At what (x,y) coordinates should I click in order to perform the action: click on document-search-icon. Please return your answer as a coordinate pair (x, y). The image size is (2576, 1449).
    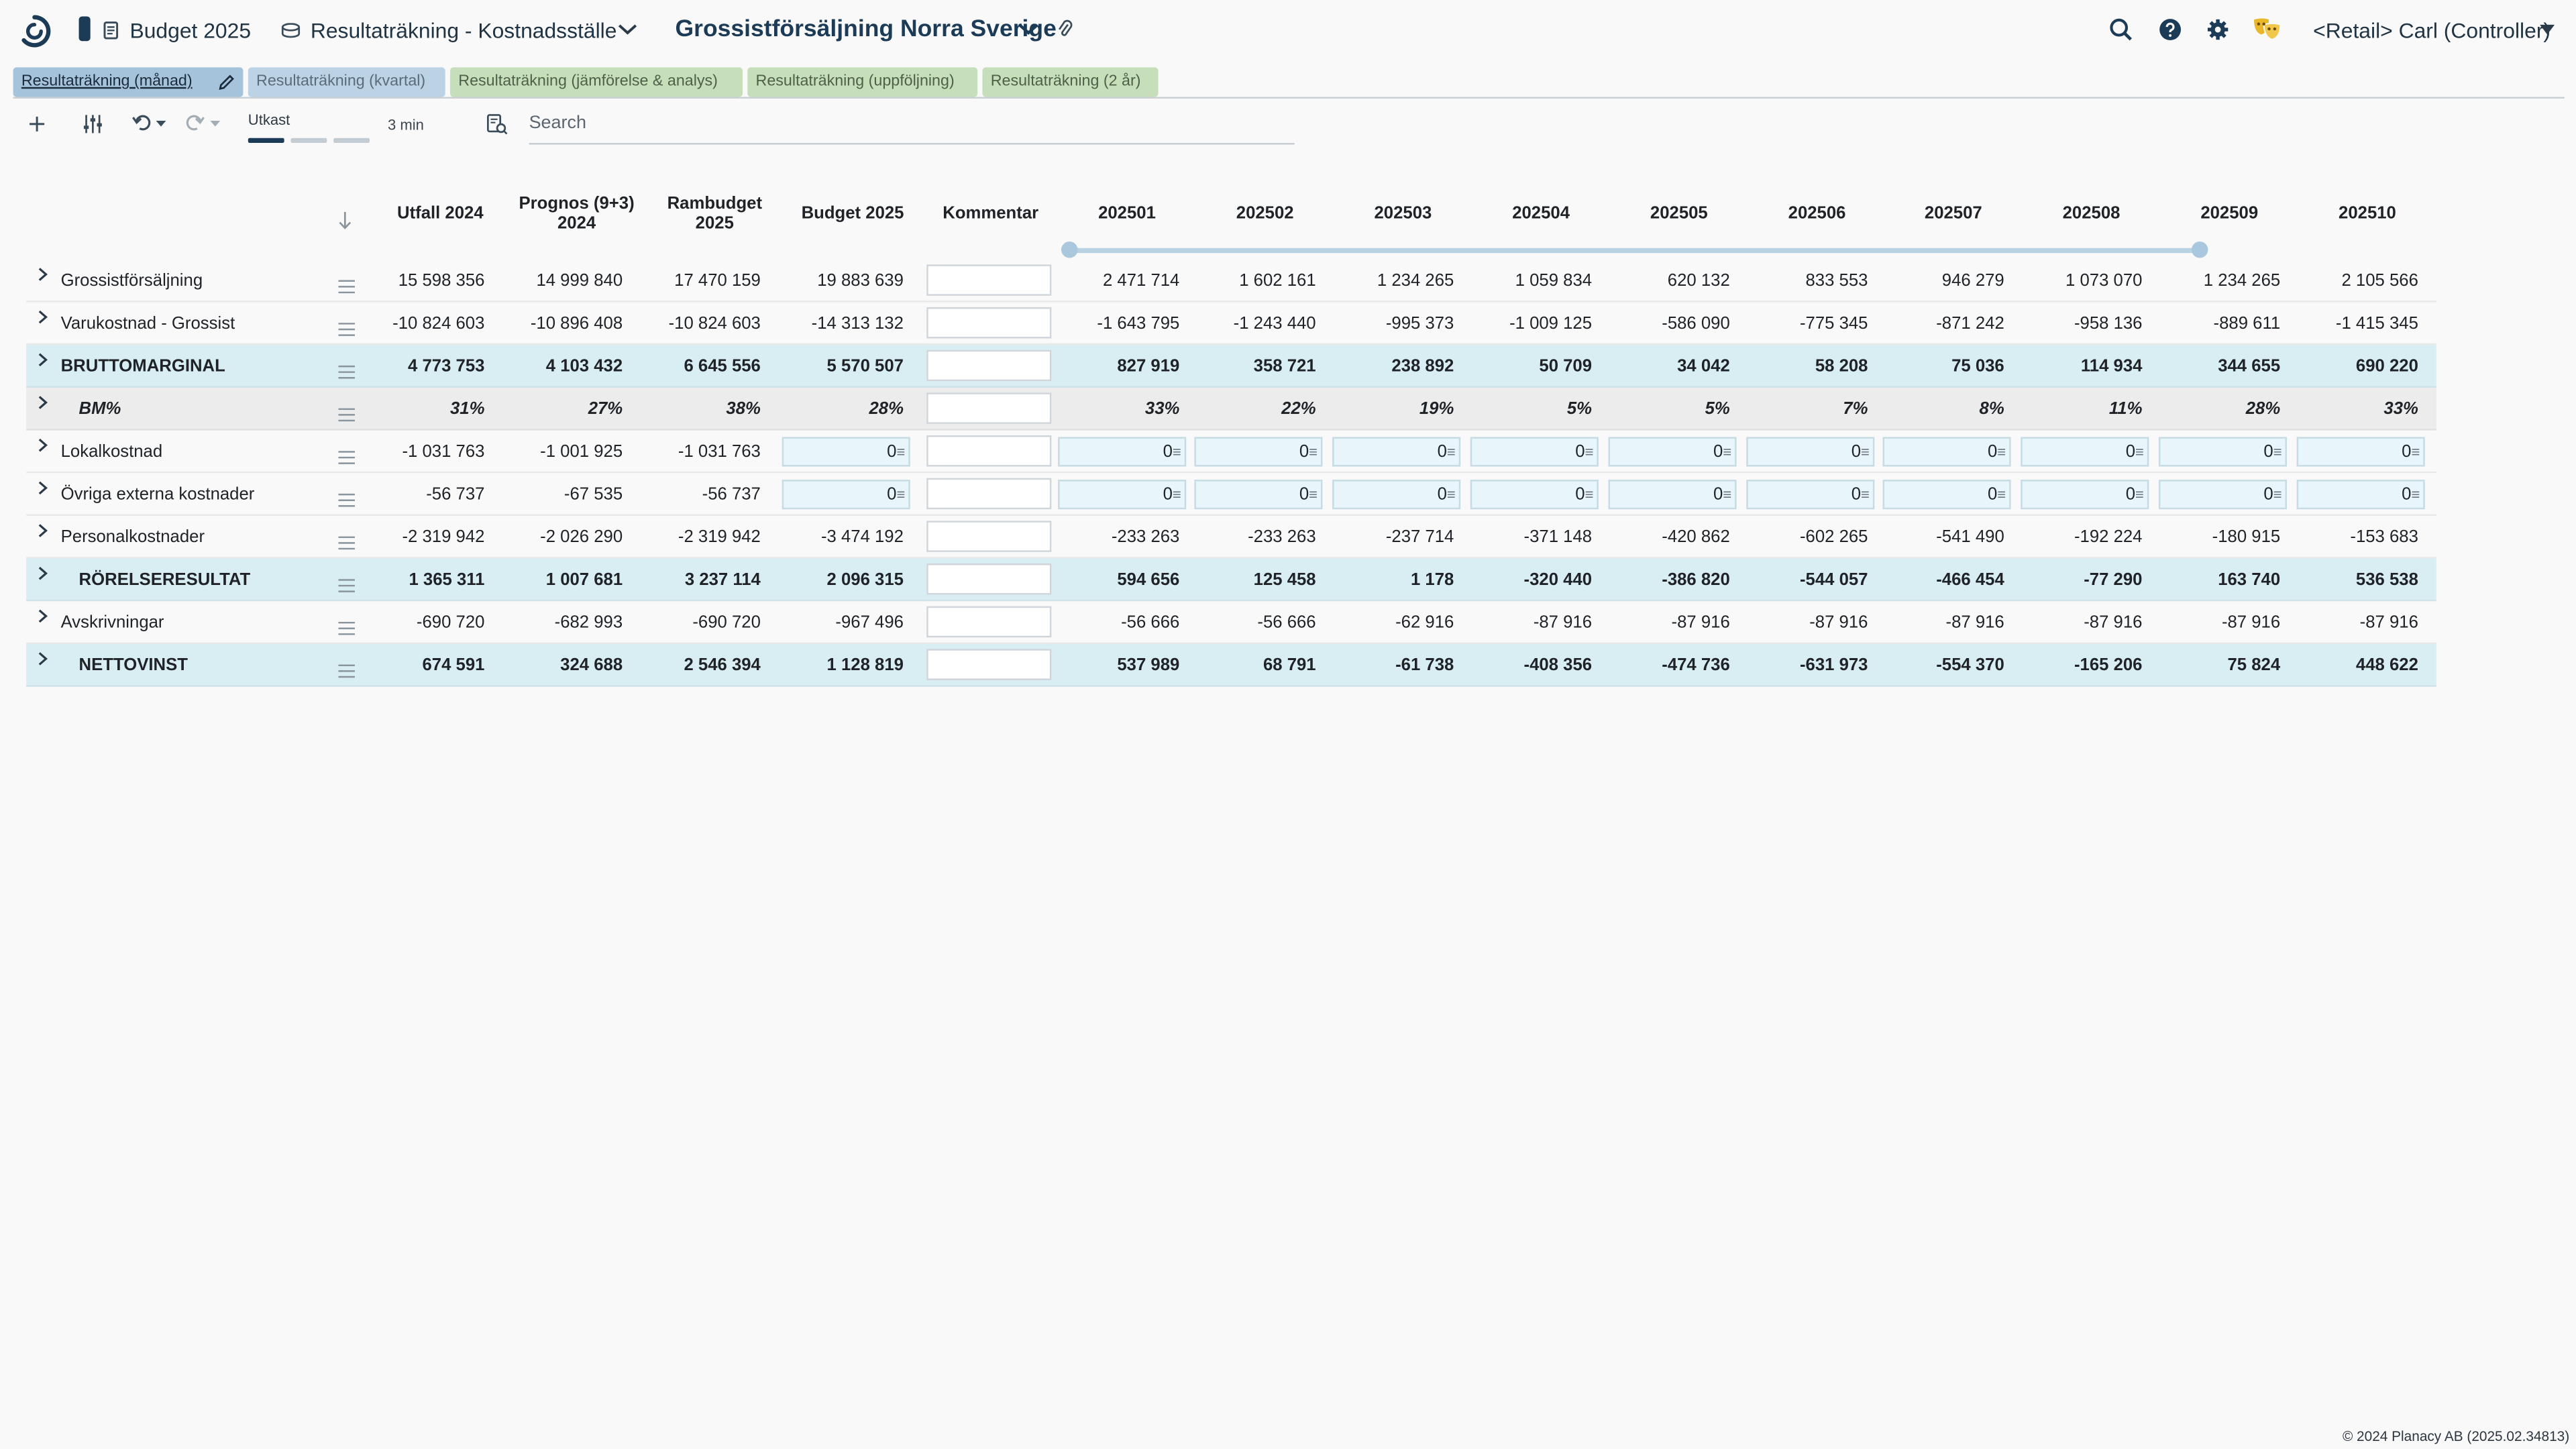
    Looking at the image, I should click on (497, 124).